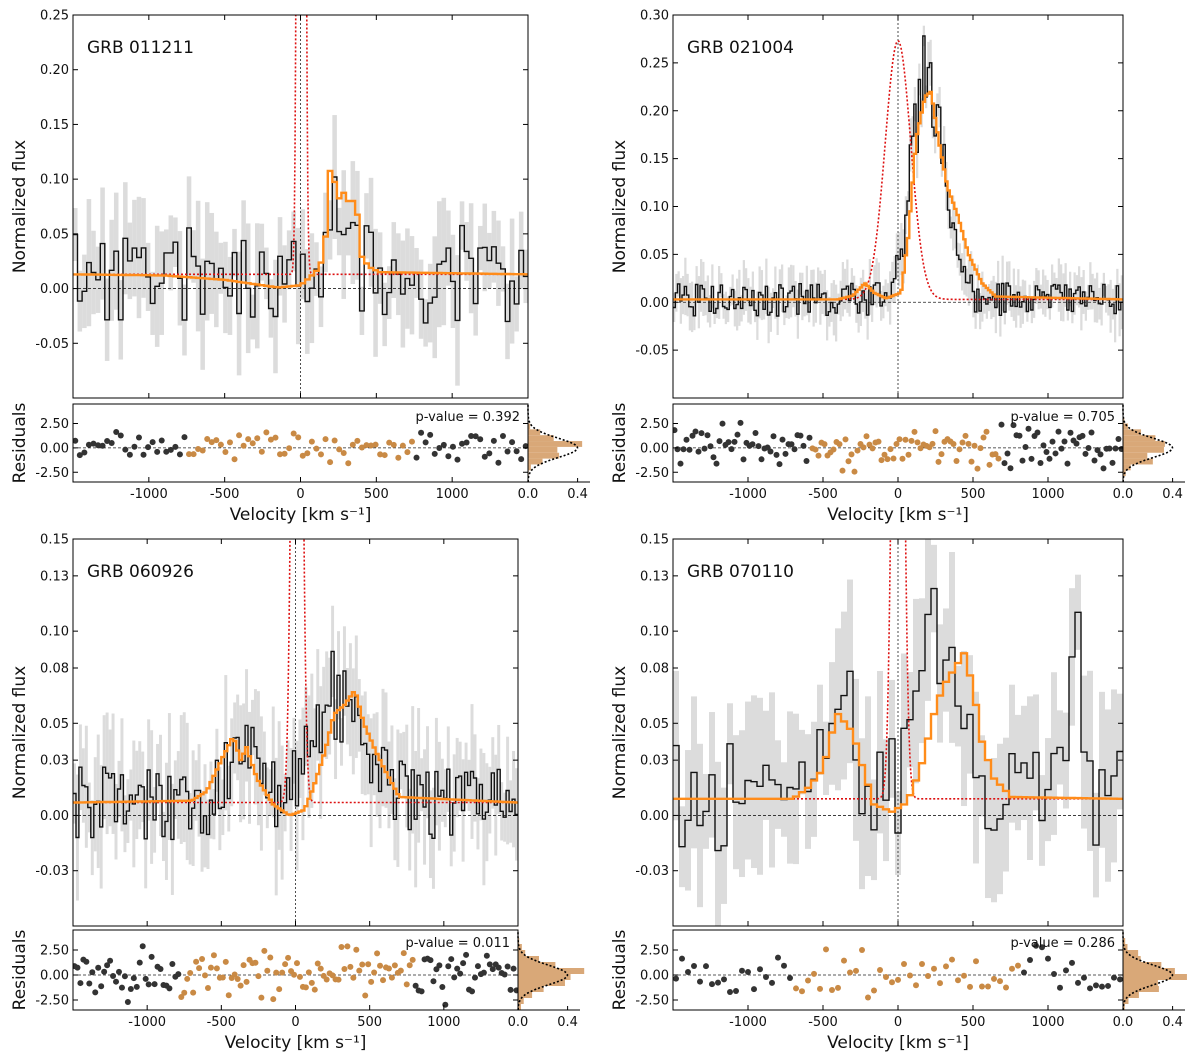 This screenshot has height=1056, width=1200. I want to click on y-tick-label: 0.15, so click(654, 159).